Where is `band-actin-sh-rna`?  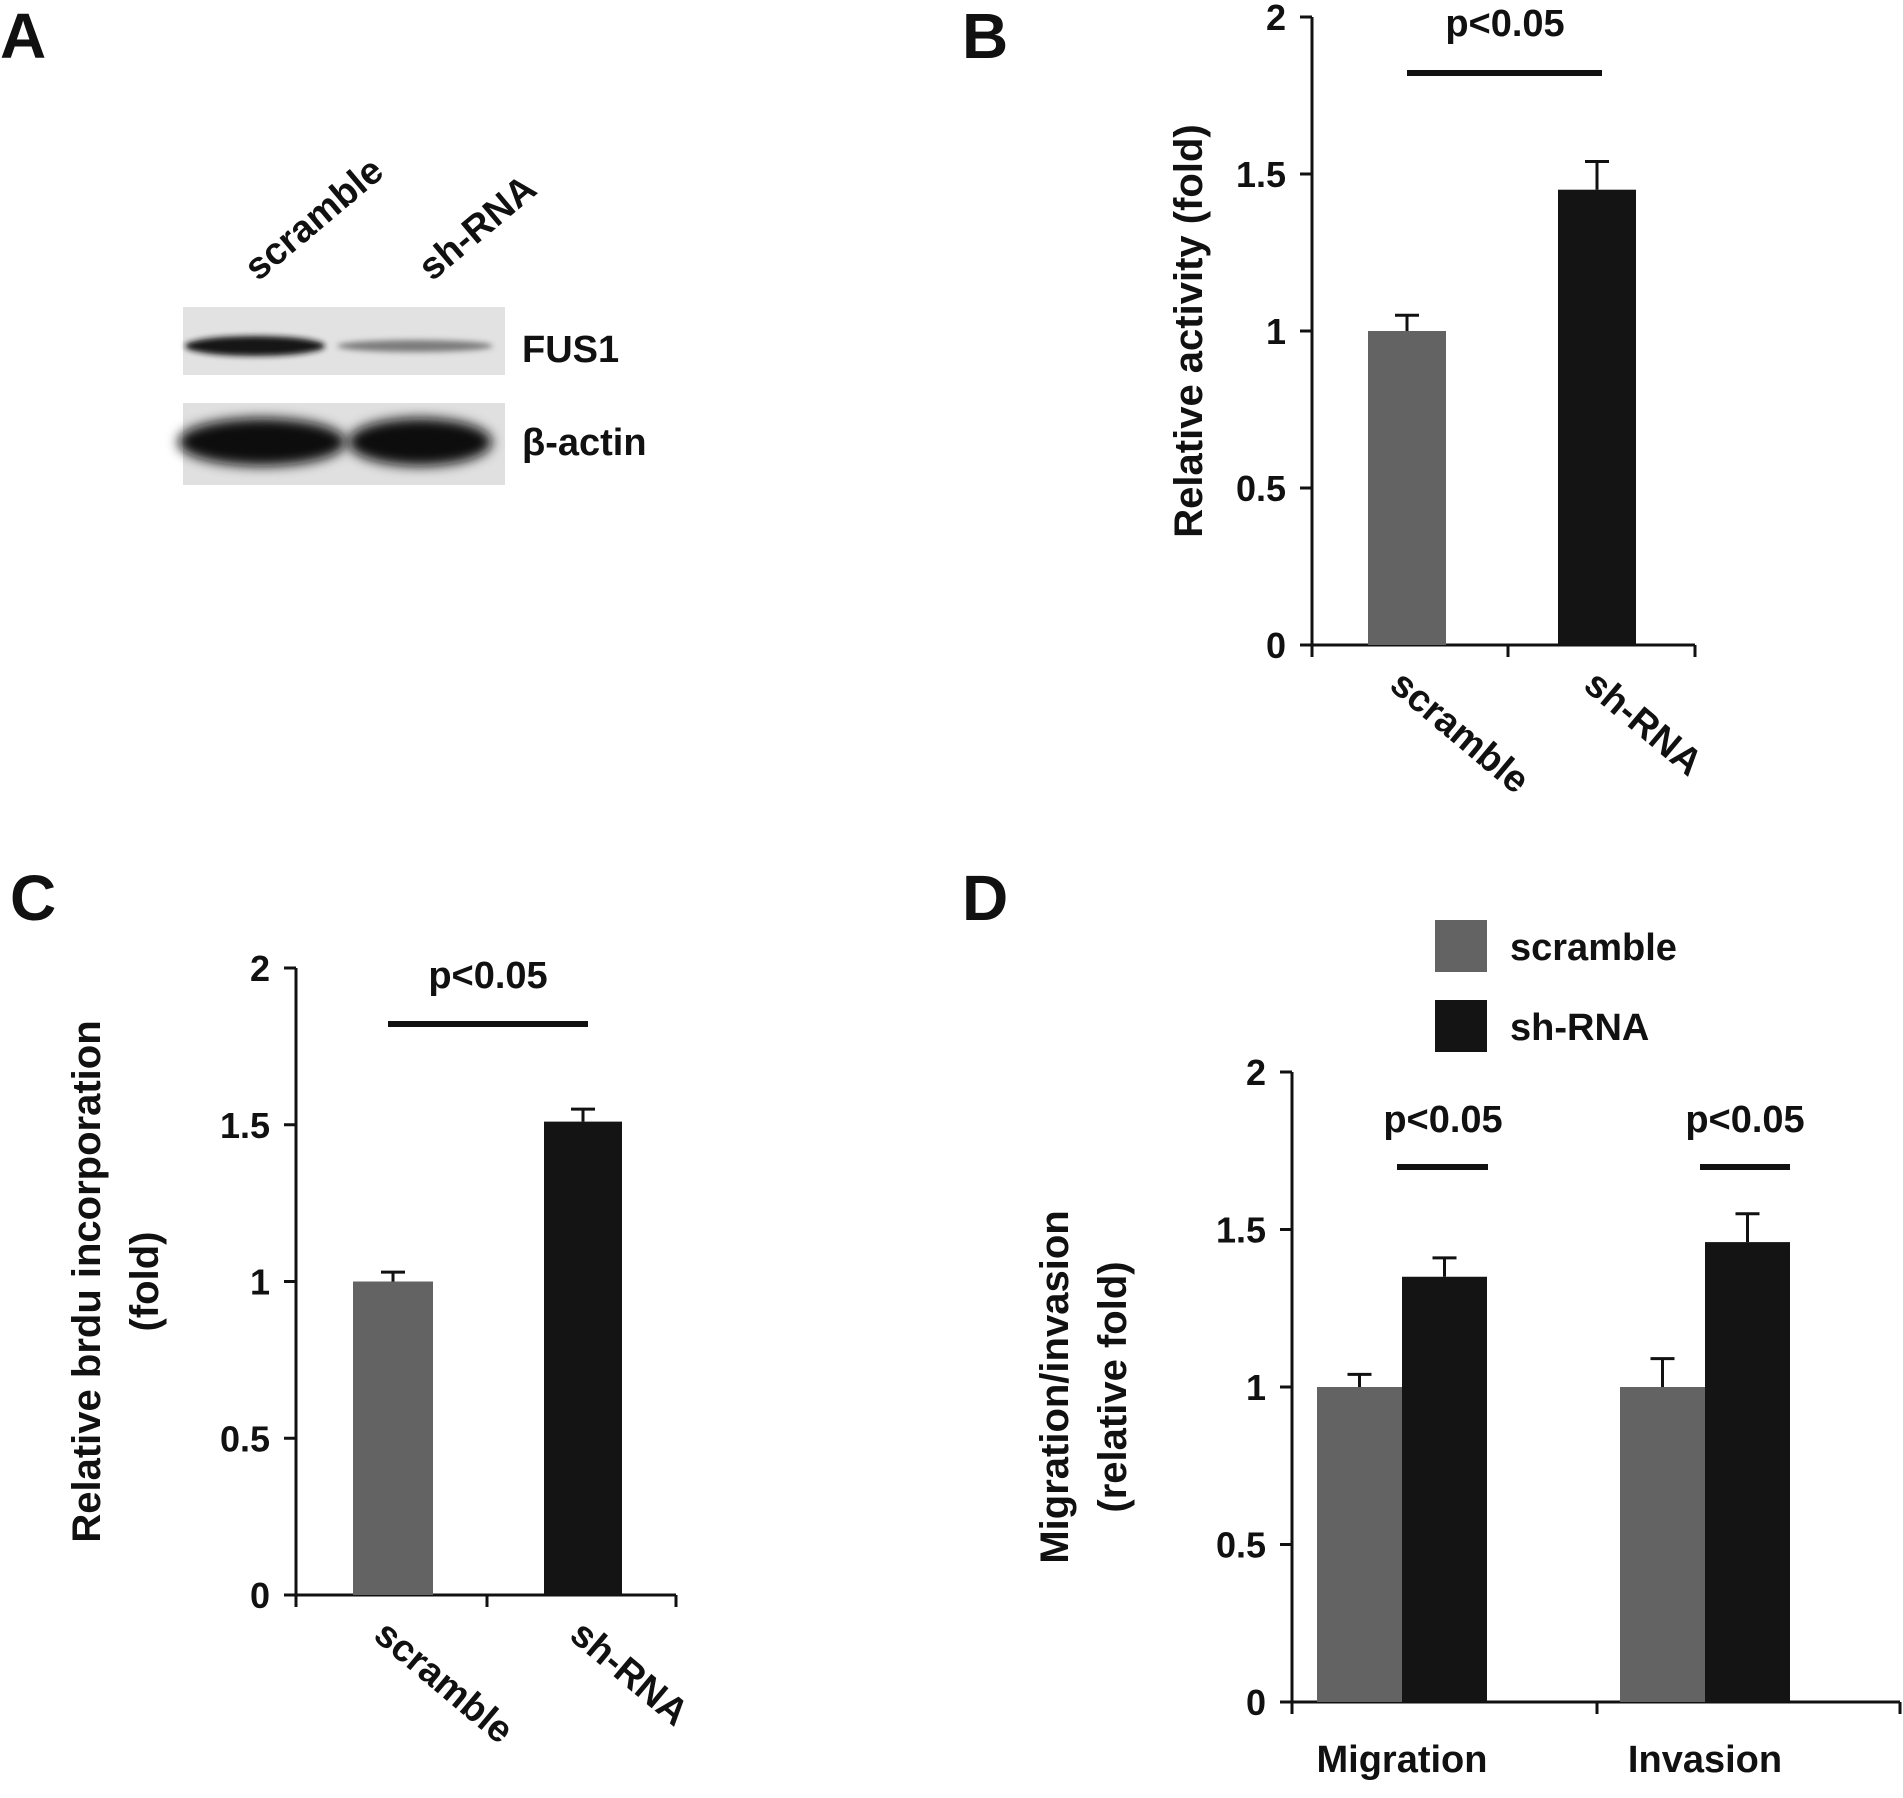 band-actin-sh-rna is located at coordinates (420, 442).